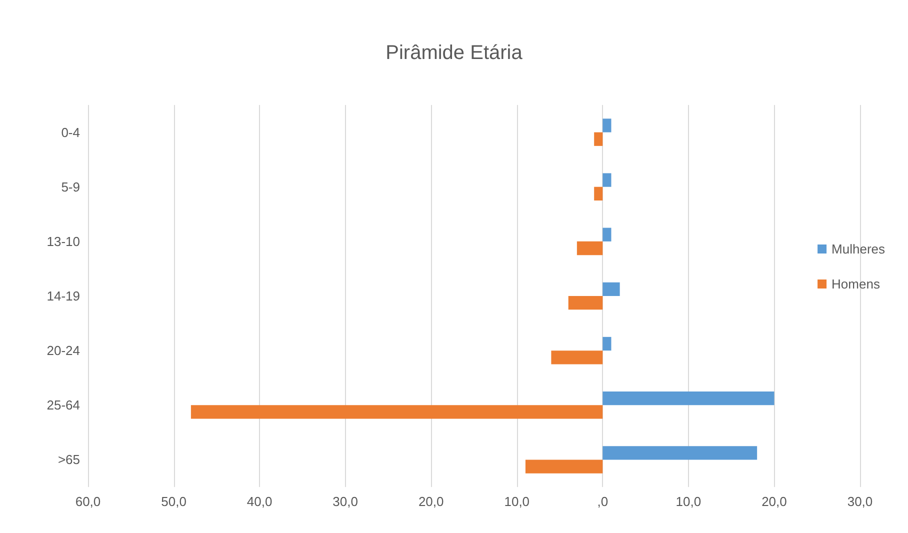 Image resolution: width=908 pixels, height=533 pixels. What do you see at coordinates (602, 501) in the screenshot?
I see `x-tick-label: ,0` at bounding box center [602, 501].